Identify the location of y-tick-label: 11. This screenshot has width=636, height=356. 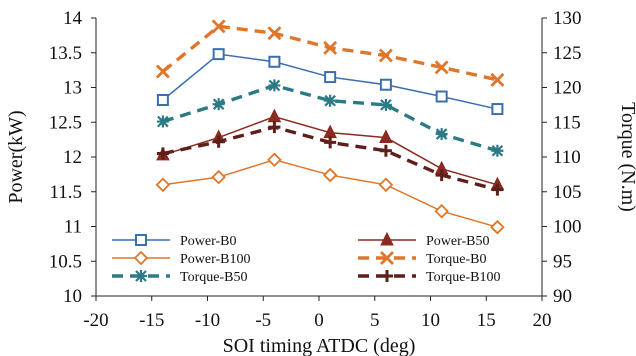
(73, 227).